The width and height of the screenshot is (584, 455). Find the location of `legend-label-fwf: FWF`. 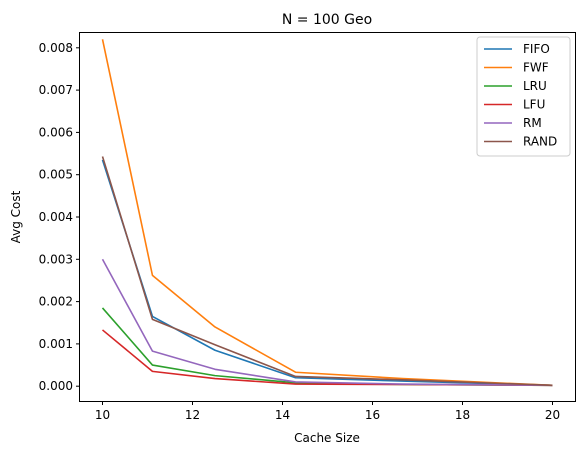

legend-label-fwf: FWF is located at coordinates (536, 68).